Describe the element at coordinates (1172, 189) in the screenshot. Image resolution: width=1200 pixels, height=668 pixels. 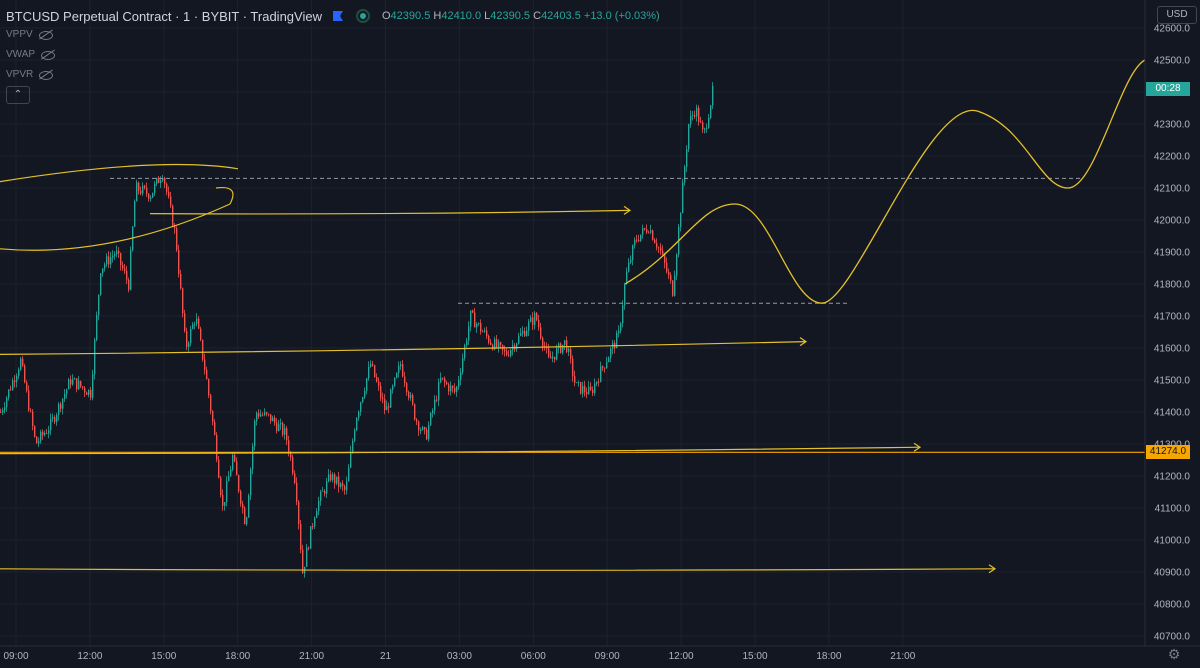
I see `price-tick-label: 42100.0` at that location.